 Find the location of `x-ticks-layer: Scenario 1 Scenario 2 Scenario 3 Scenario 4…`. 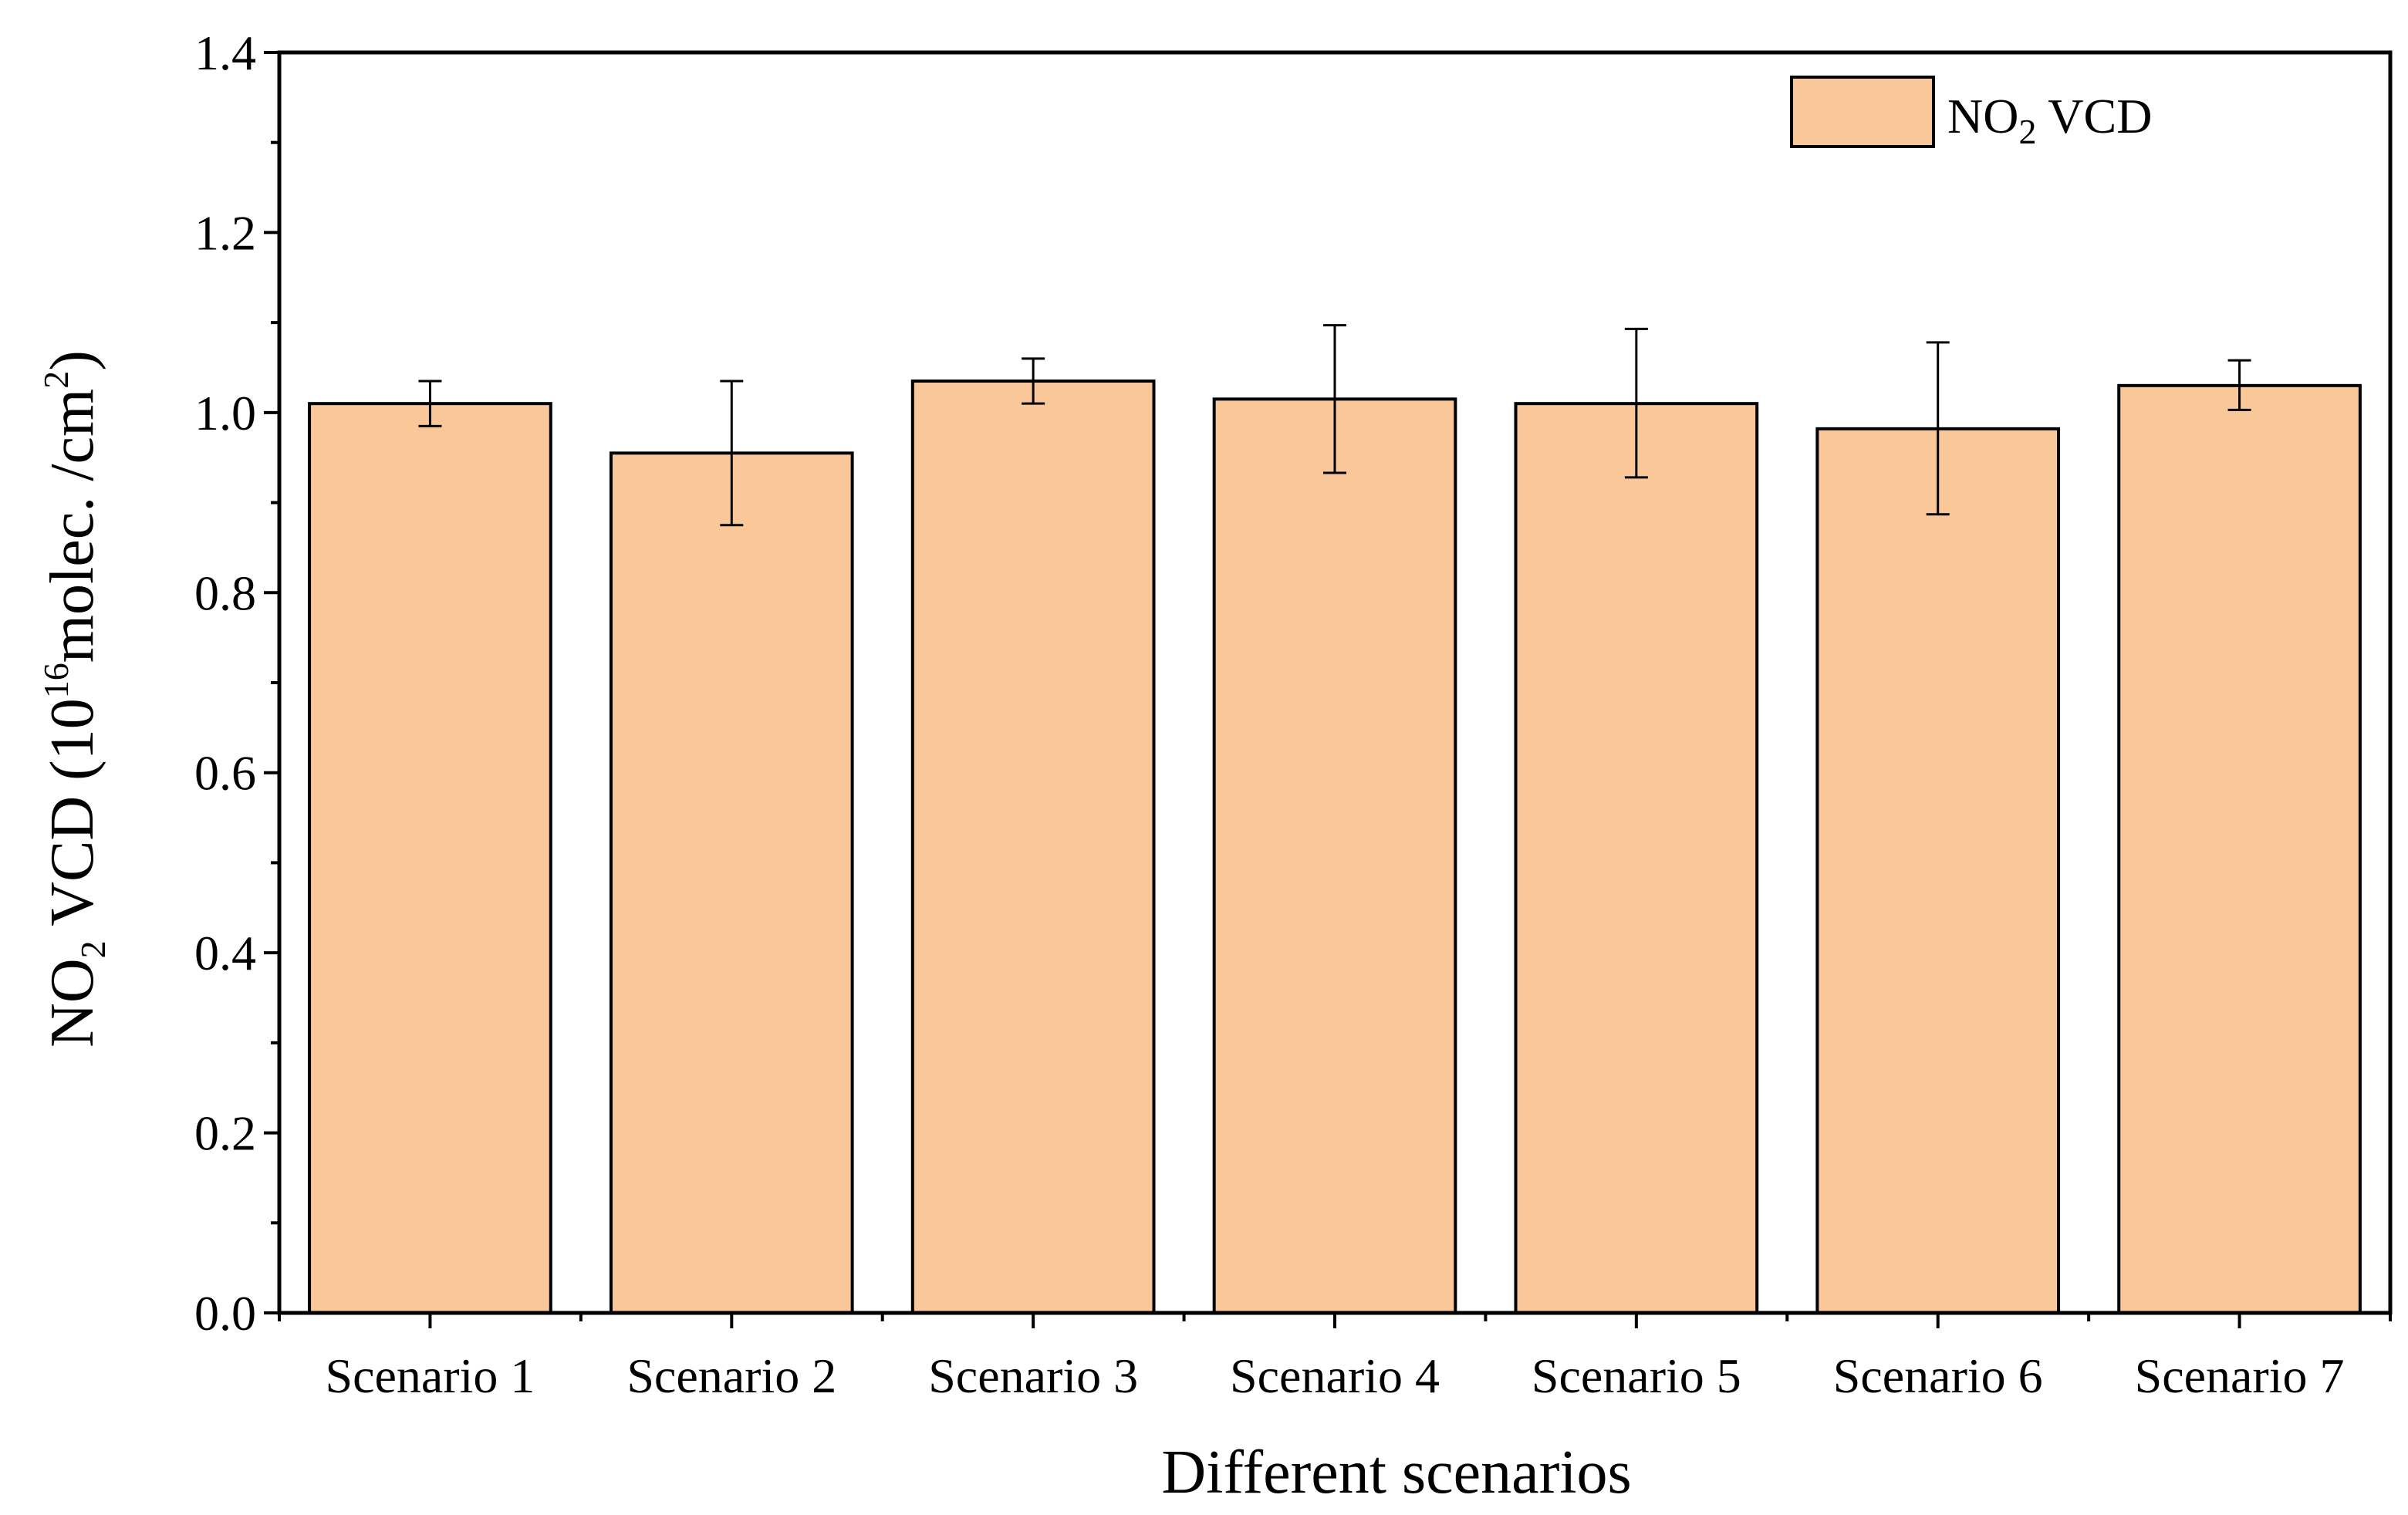

x-ticks-layer: Scenario 1 Scenario 2 Scenario 3 Scenario 4… is located at coordinates (1335, 1358).